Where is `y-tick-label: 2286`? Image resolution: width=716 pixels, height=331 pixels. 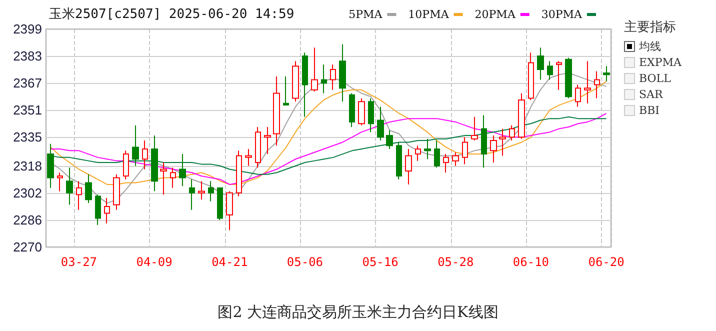
y-tick-label: 2286 is located at coordinates (27, 220).